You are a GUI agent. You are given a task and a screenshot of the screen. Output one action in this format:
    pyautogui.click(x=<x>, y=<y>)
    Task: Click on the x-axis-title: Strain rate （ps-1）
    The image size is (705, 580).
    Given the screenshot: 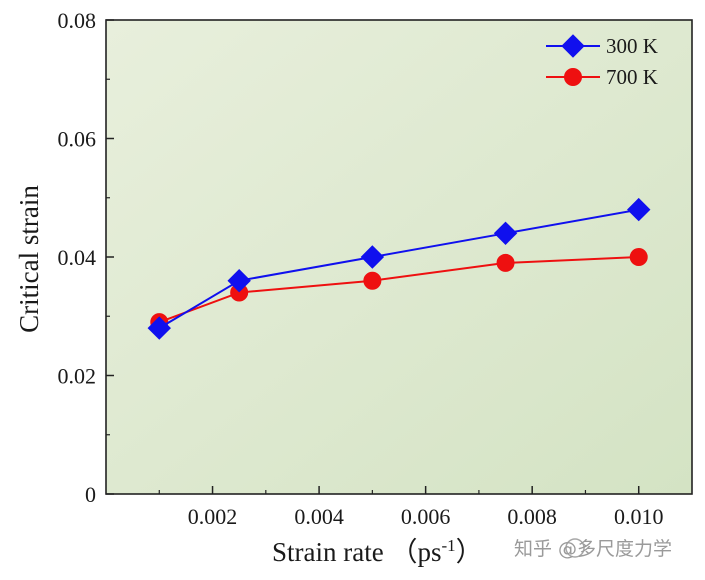 What is the action you would take?
    pyautogui.click(x=377, y=551)
    